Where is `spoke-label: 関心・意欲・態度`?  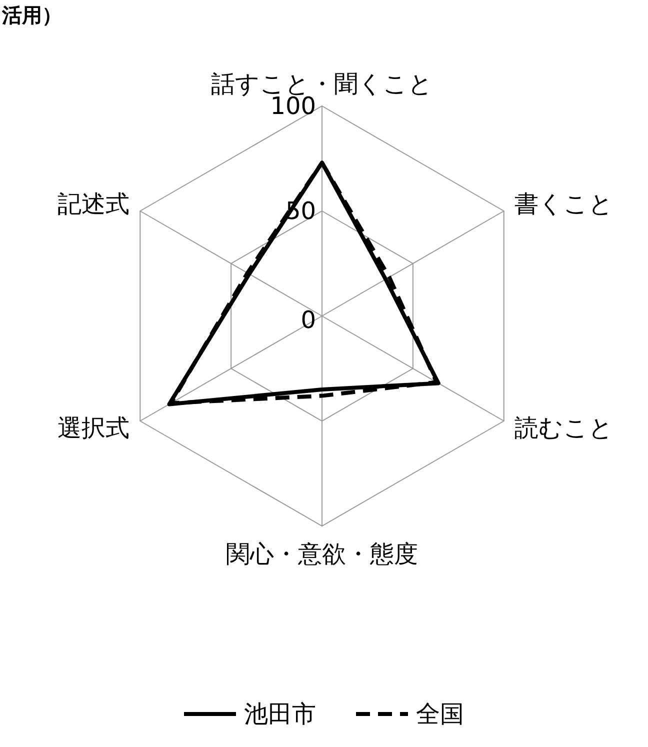 spoke-label: 関心・意欲・態度 is located at coordinates (322, 554).